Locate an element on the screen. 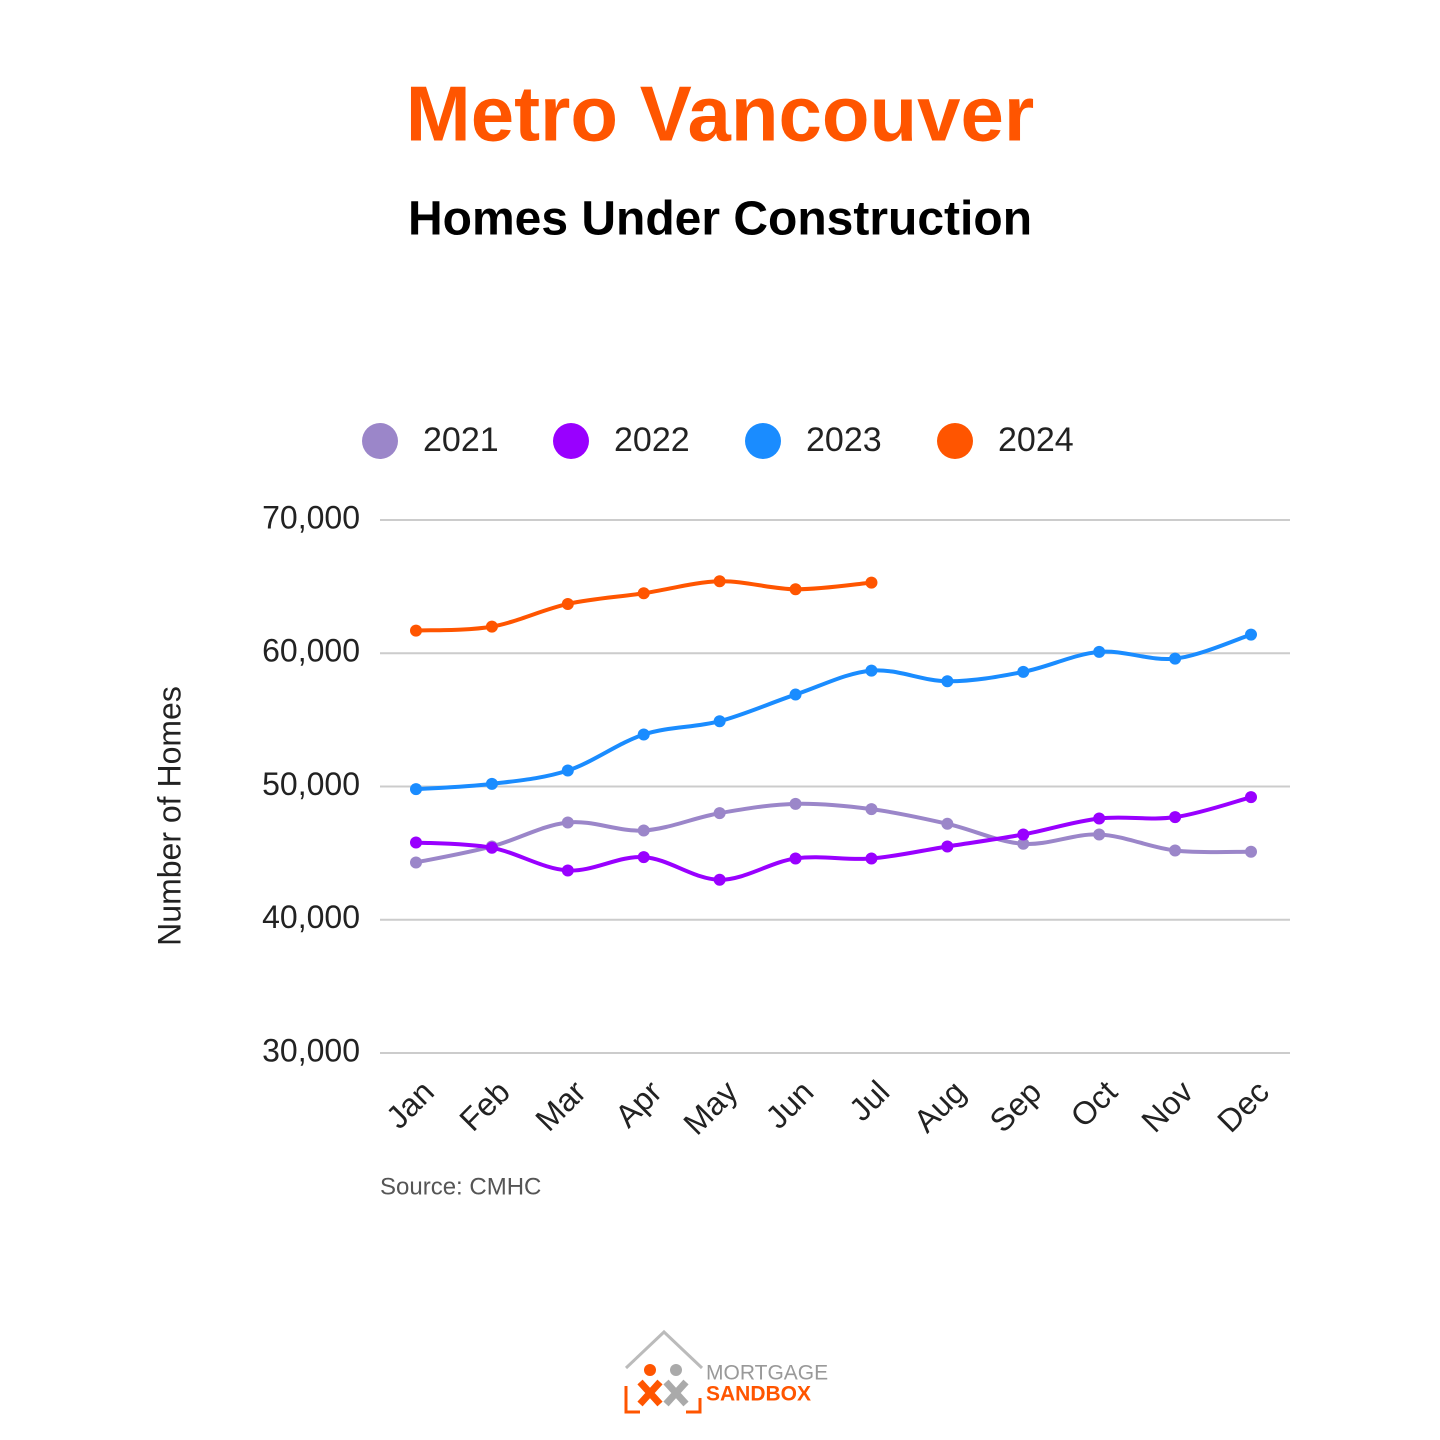 This screenshot has width=1440, height=1440. legend-label: 2024 is located at coordinates (1036, 440).